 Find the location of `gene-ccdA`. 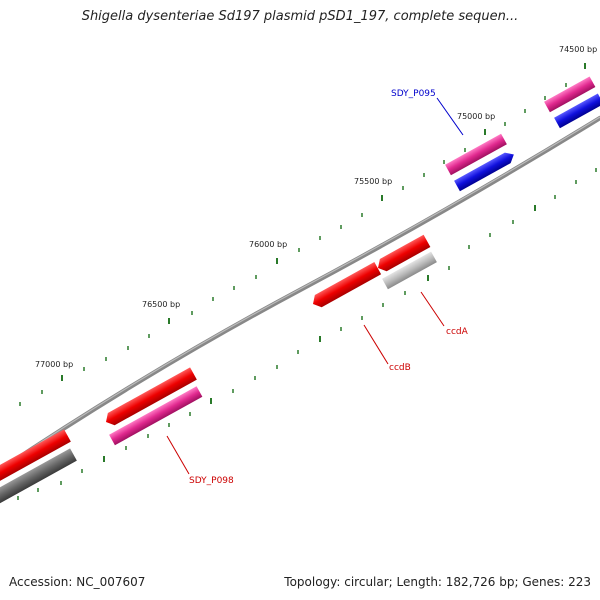

gene-ccdA is located at coordinates (409, 270).